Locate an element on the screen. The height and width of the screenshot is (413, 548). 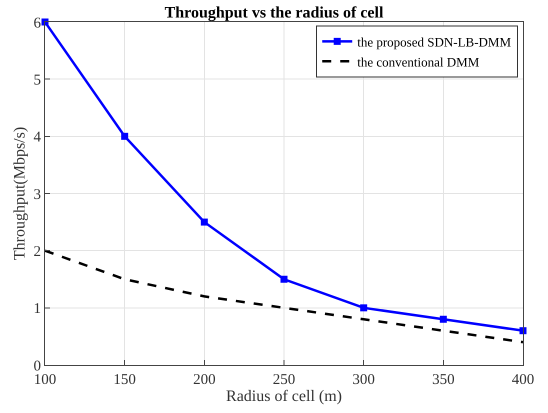
legend-label: the conventional DMM is located at coordinates (418, 62).